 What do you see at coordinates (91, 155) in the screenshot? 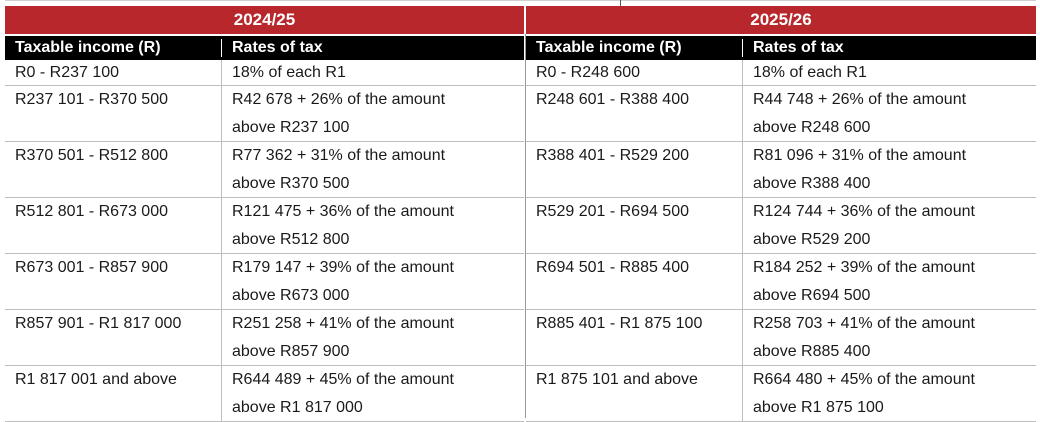
I see `income-bracket-text: R370 501 - R512 800` at bounding box center [91, 155].